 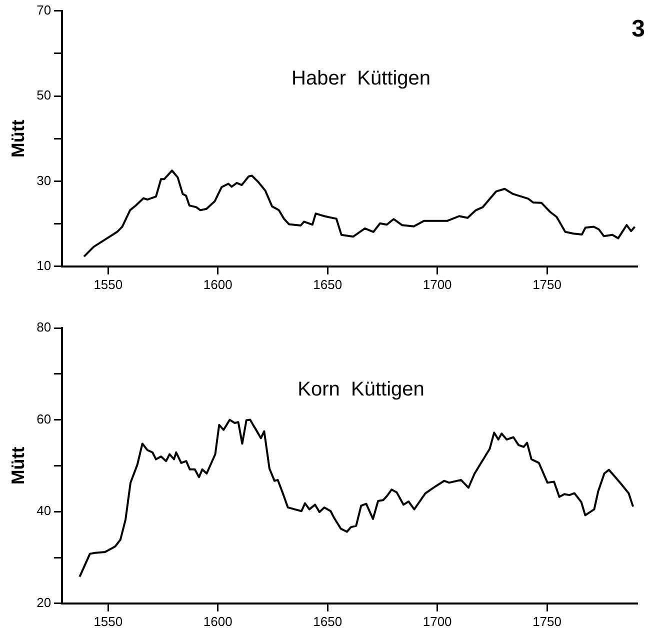 What do you see at coordinates (638, 29) in the screenshot?
I see `annotation: 3` at bounding box center [638, 29].